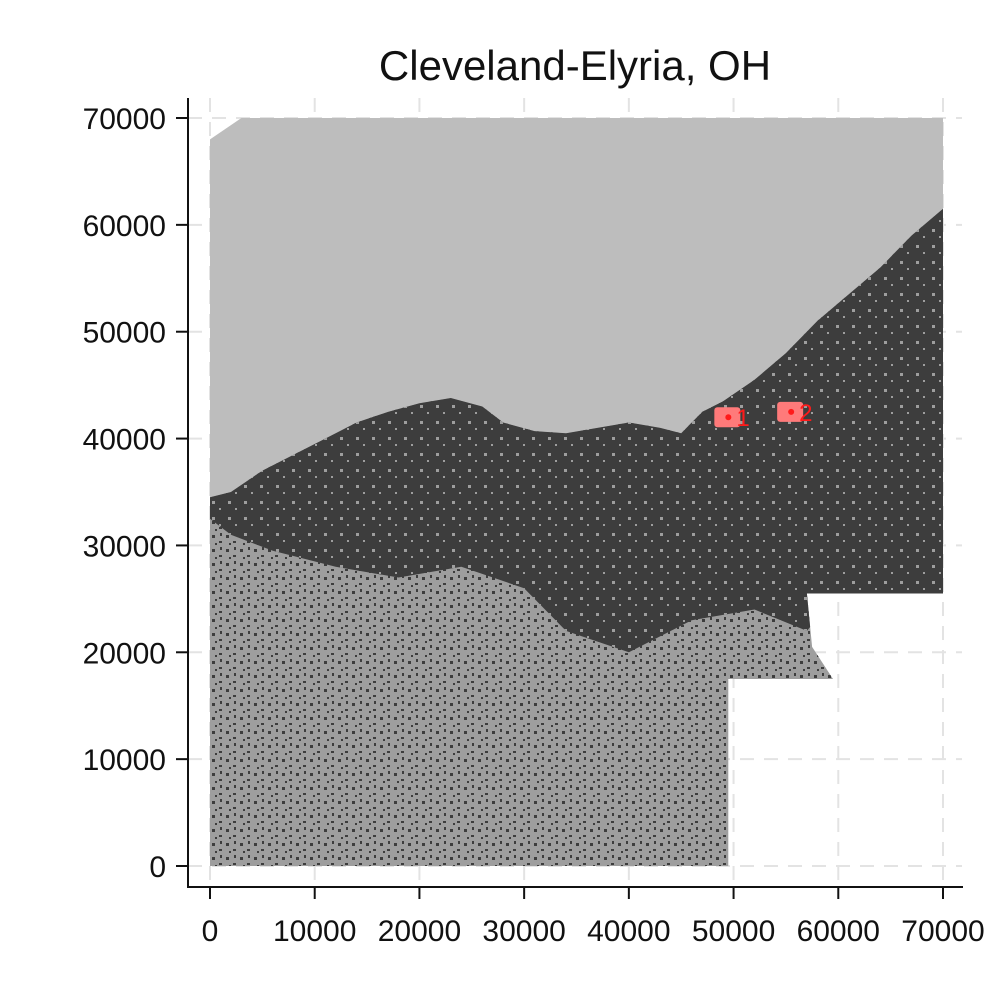 Image resolution: width=1000 pixels, height=1000 pixels. I want to click on x-tick-label: 60000, so click(838, 931).